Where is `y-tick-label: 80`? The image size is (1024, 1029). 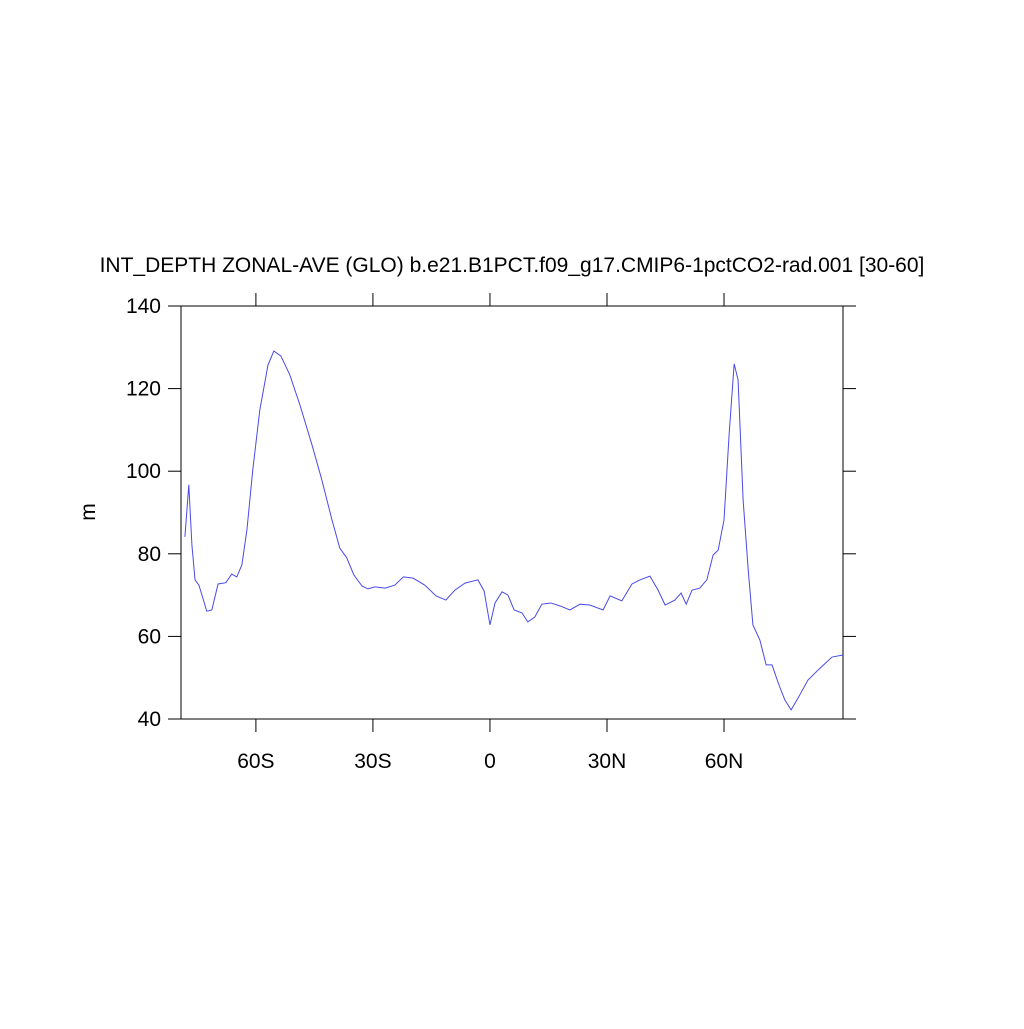
y-tick-label: 80 is located at coordinates (149, 554).